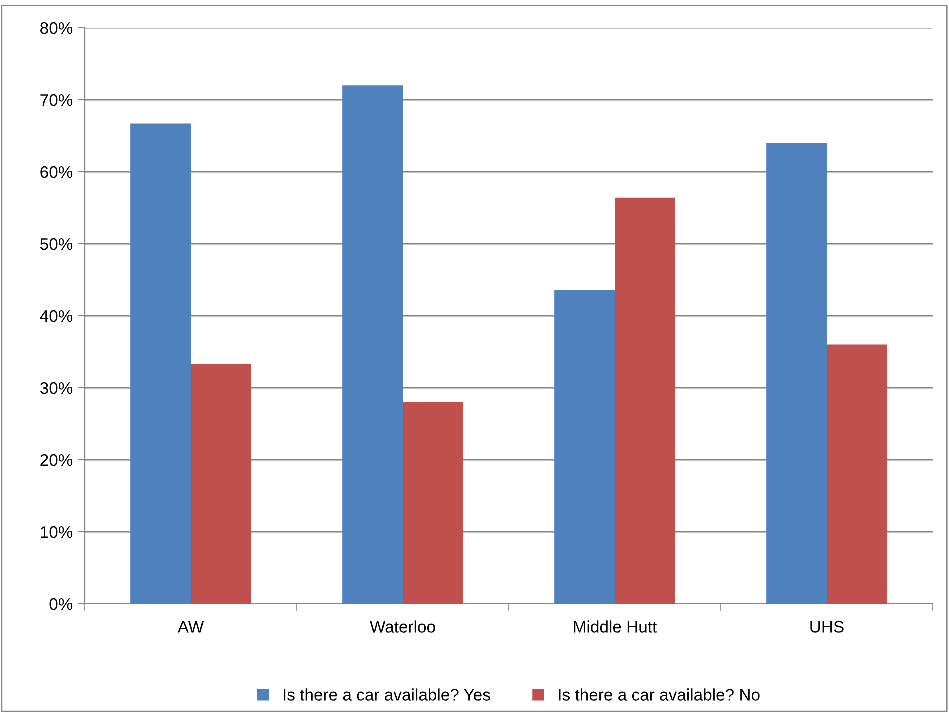 This screenshot has height=713, width=949. Describe the element at coordinates (56, 244) in the screenshot. I see `y-tick-label: 50%` at that location.